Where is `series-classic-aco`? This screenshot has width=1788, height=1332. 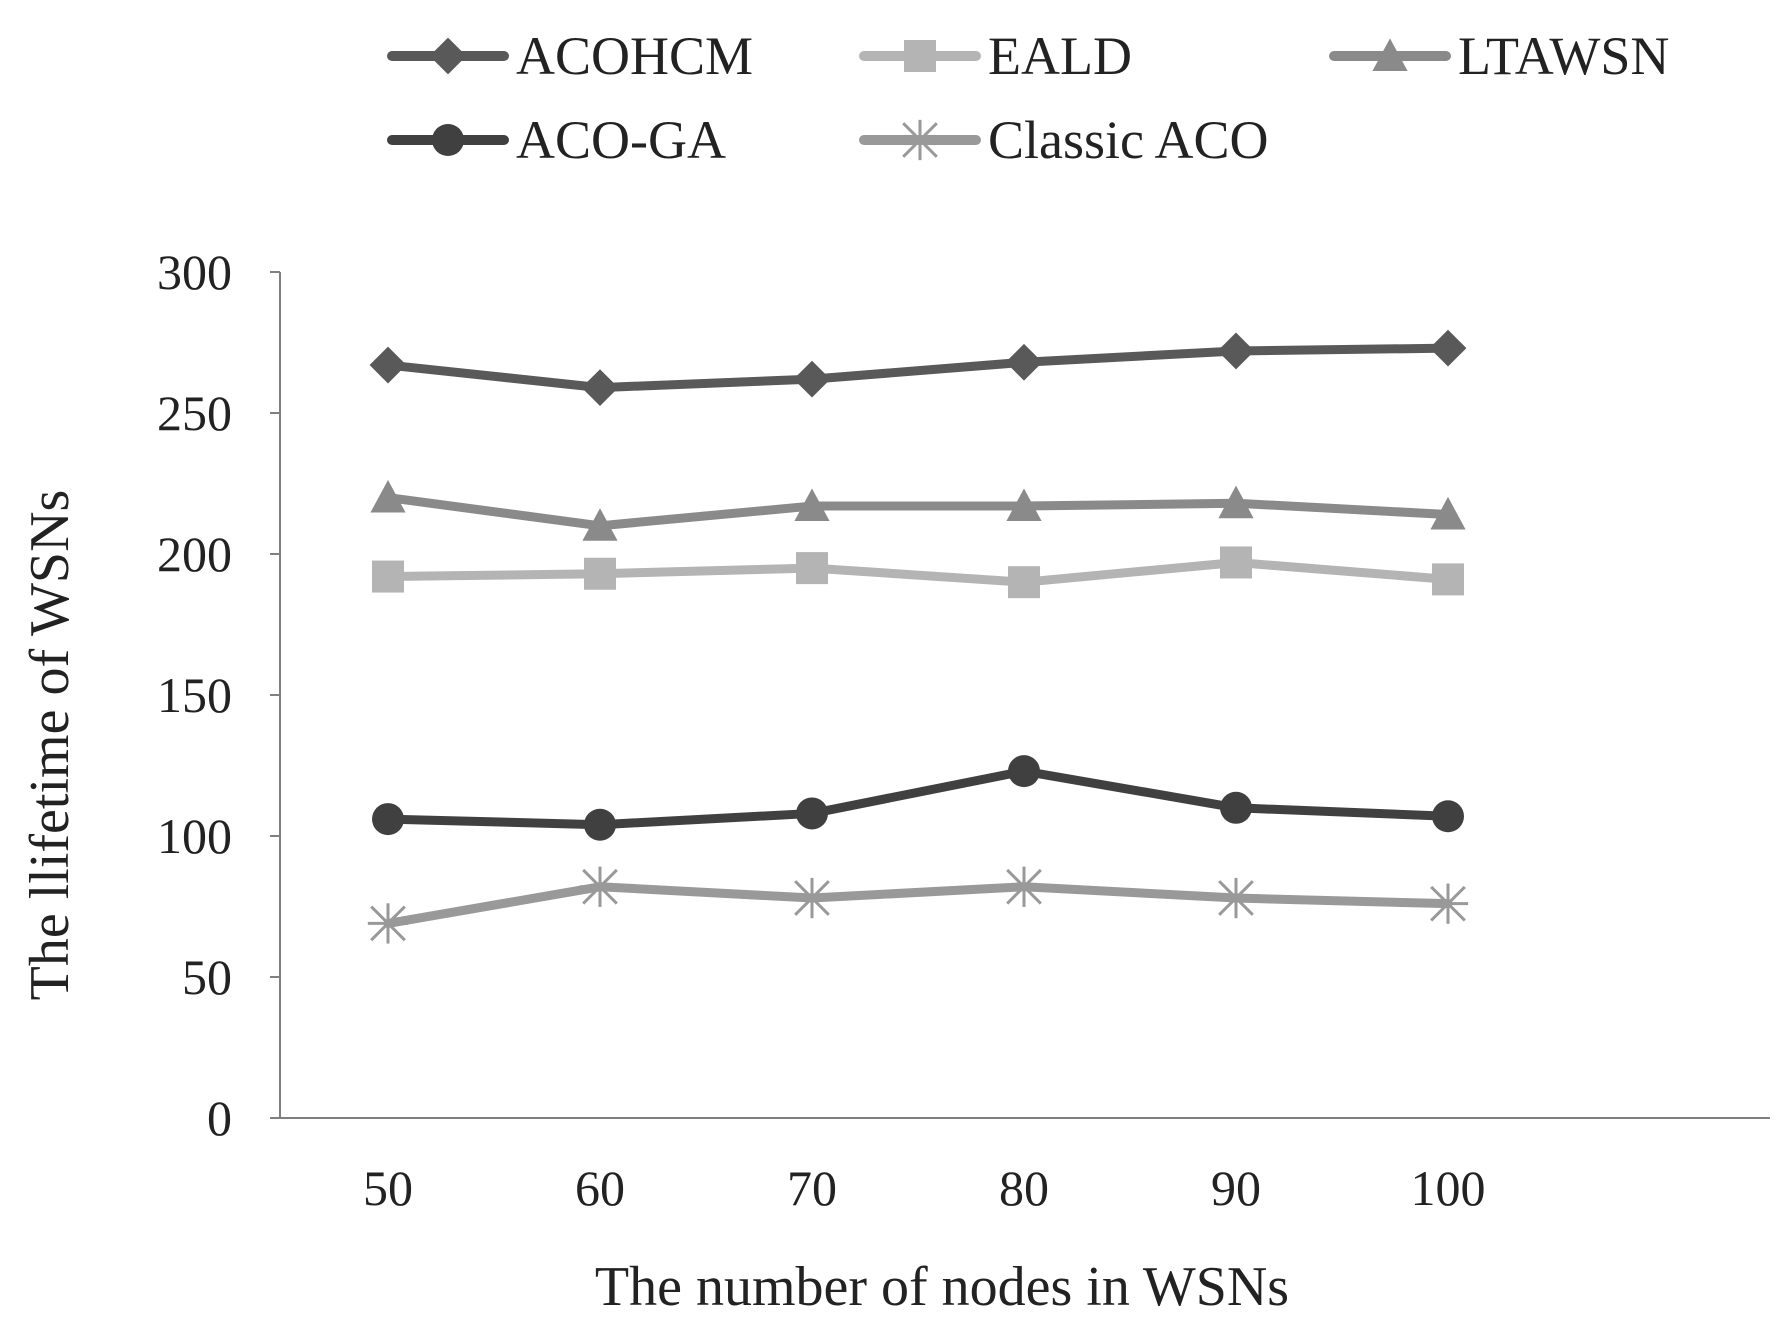
series-classic-aco is located at coordinates (918, 905).